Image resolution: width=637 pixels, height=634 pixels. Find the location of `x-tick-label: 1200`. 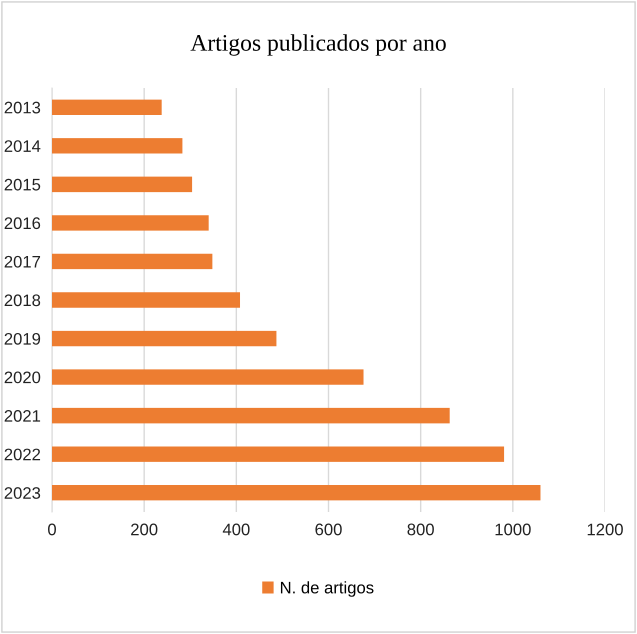

x-tick-label: 1200 is located at coordinates (605, 530).